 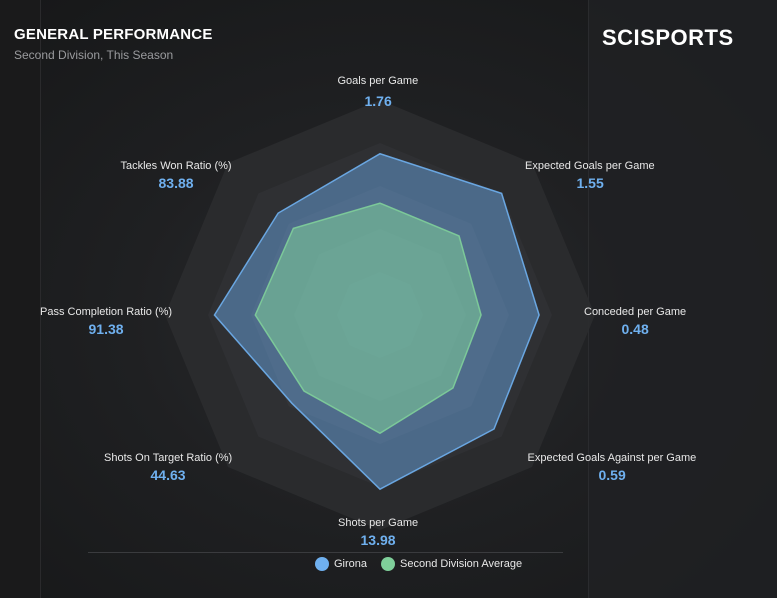 I want to click on legend-divider, so click(x=325, y=552).